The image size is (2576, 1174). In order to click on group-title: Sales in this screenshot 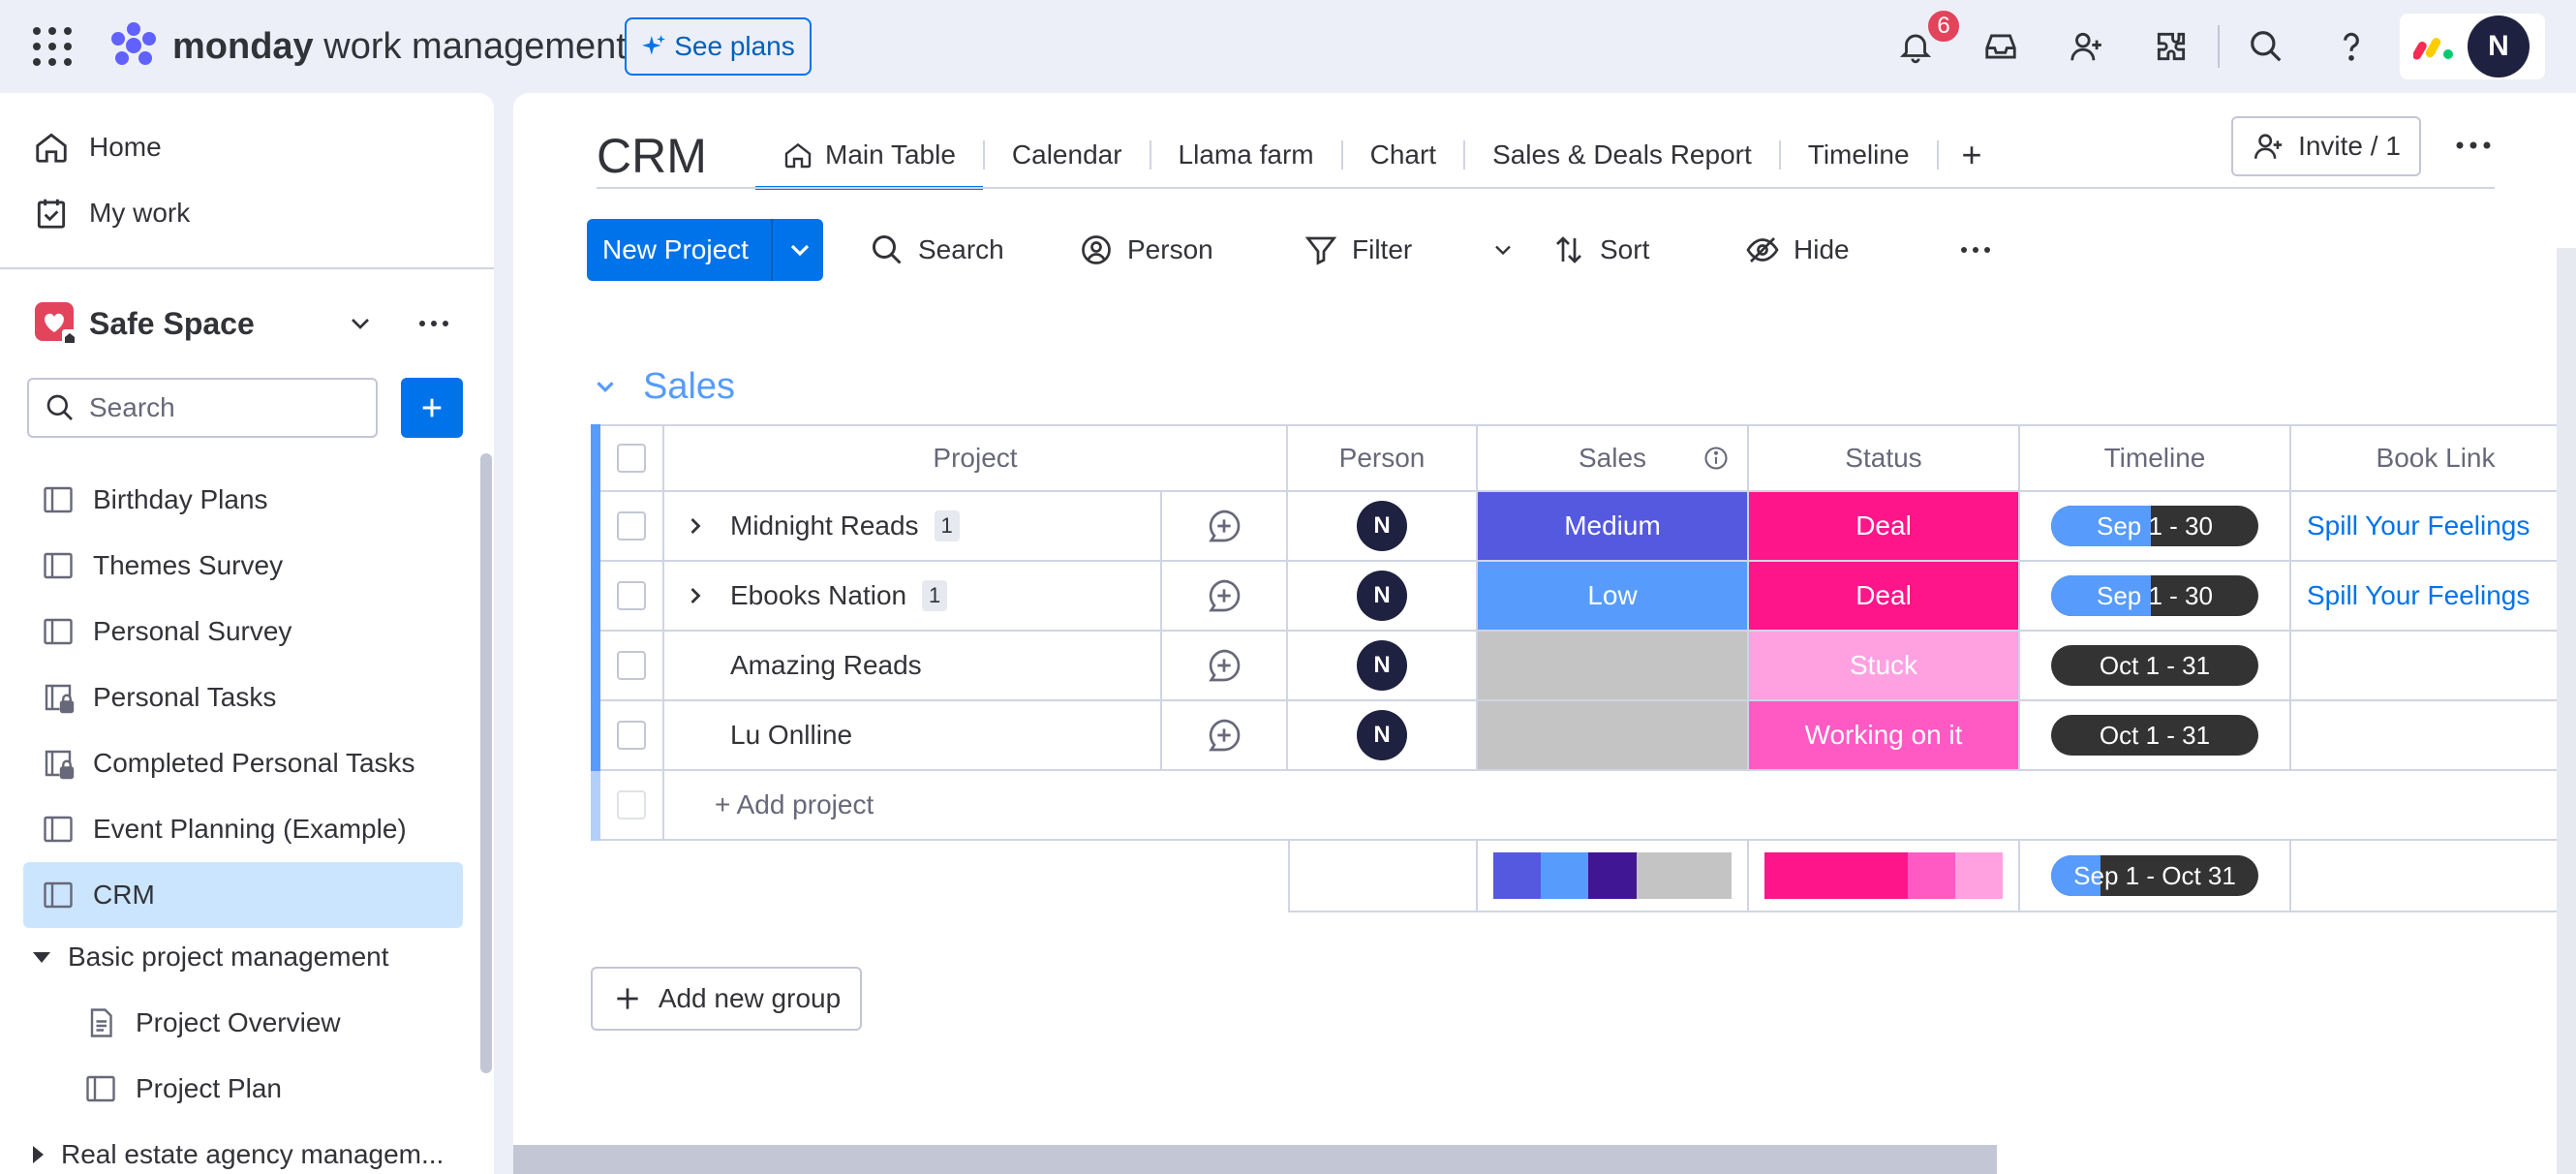, I will do `click(689, 386)`.